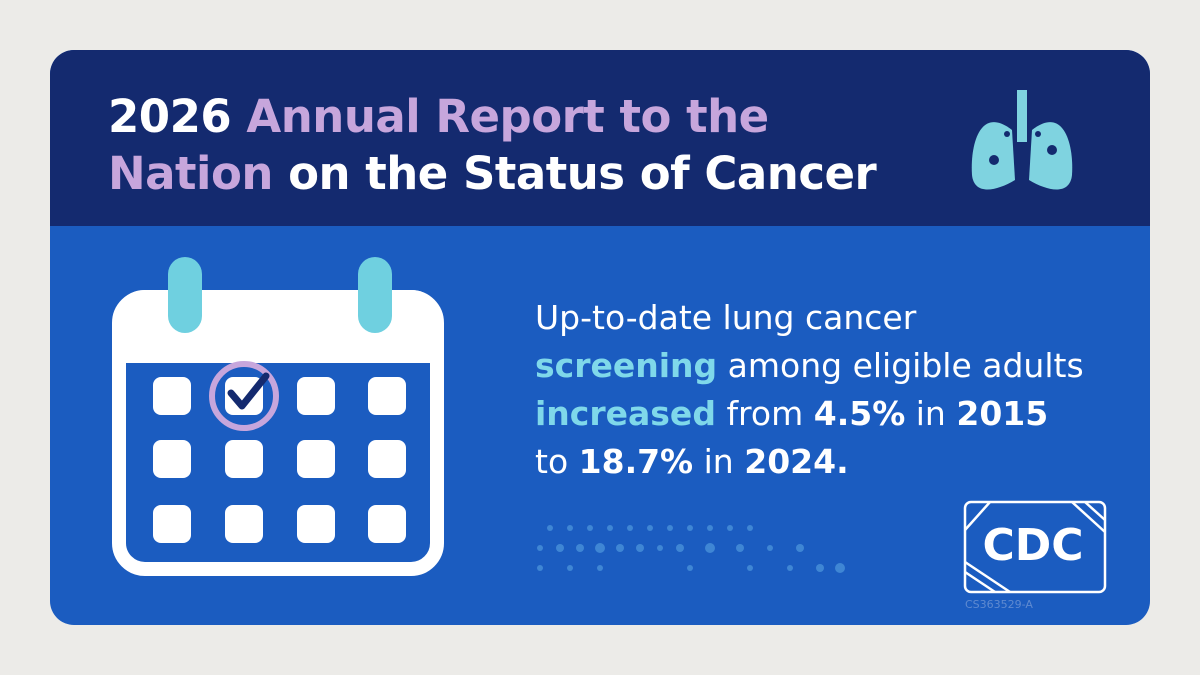 The height and width of the screenshot is (675, 1200). I want to click on lungs-icon, so click(1022, 140).